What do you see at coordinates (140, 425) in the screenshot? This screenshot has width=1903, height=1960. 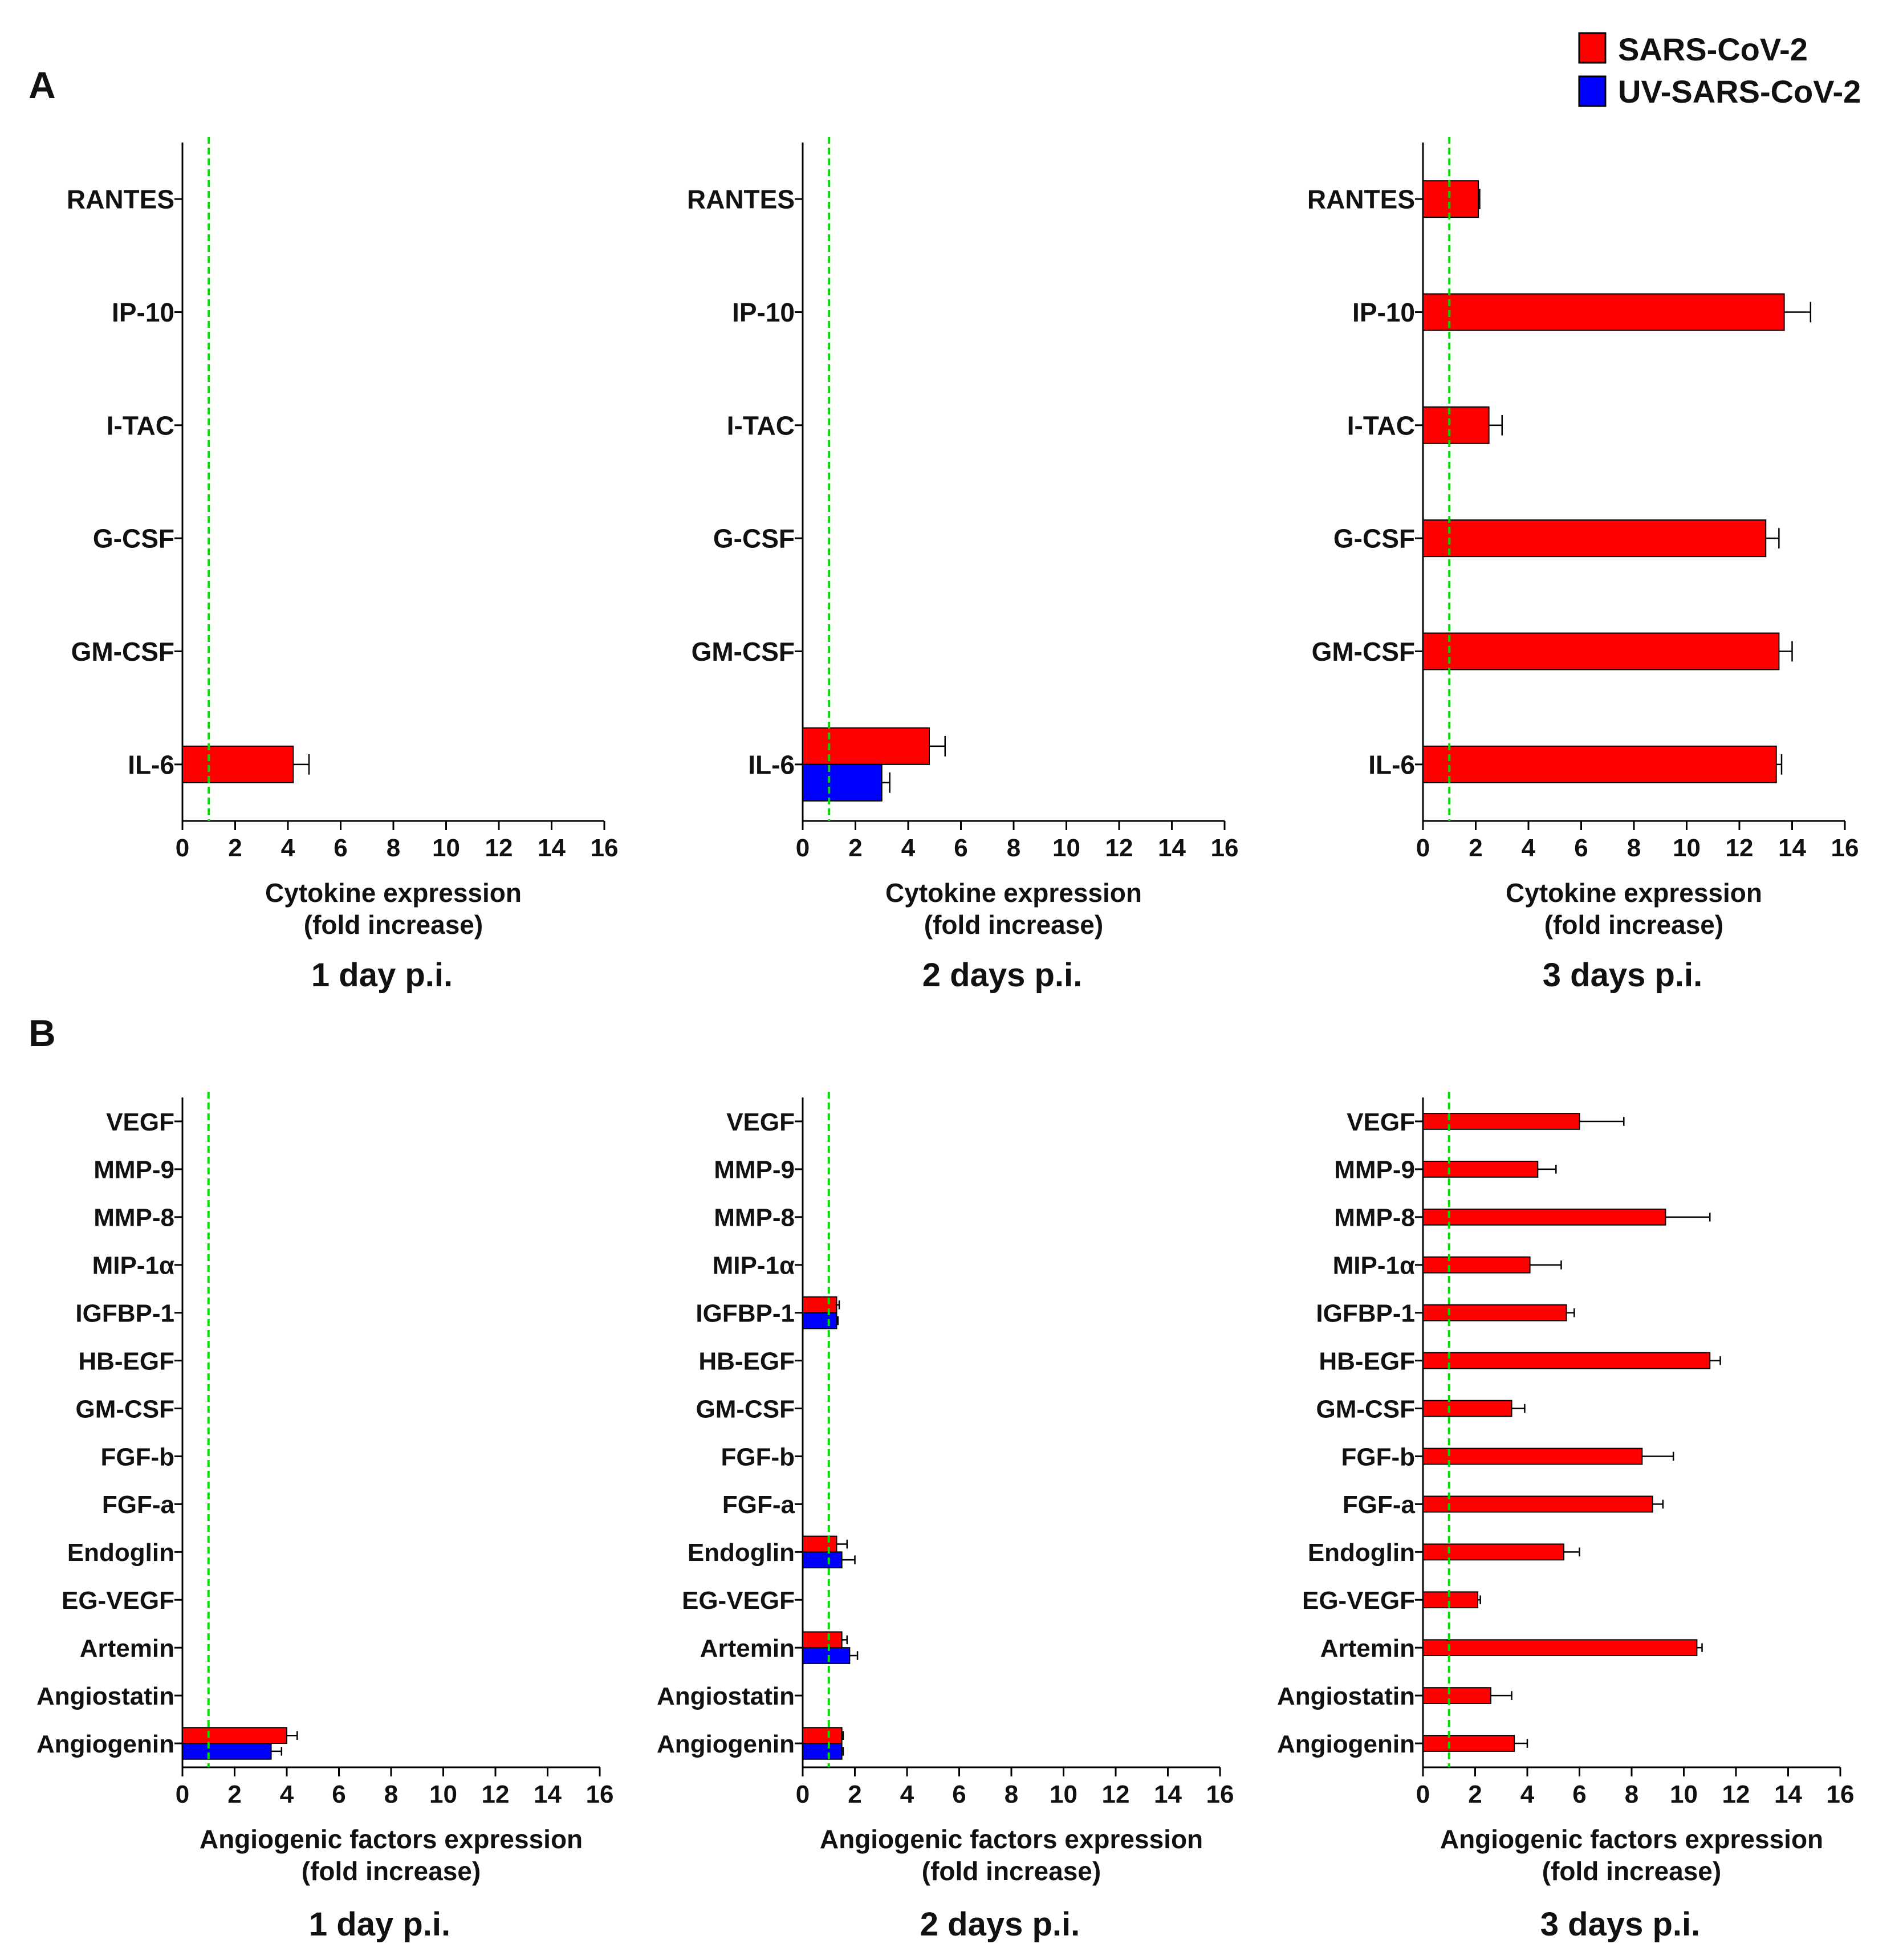 I see `category-label-i-tac: I-TAC` at bounding box center [140, 425].